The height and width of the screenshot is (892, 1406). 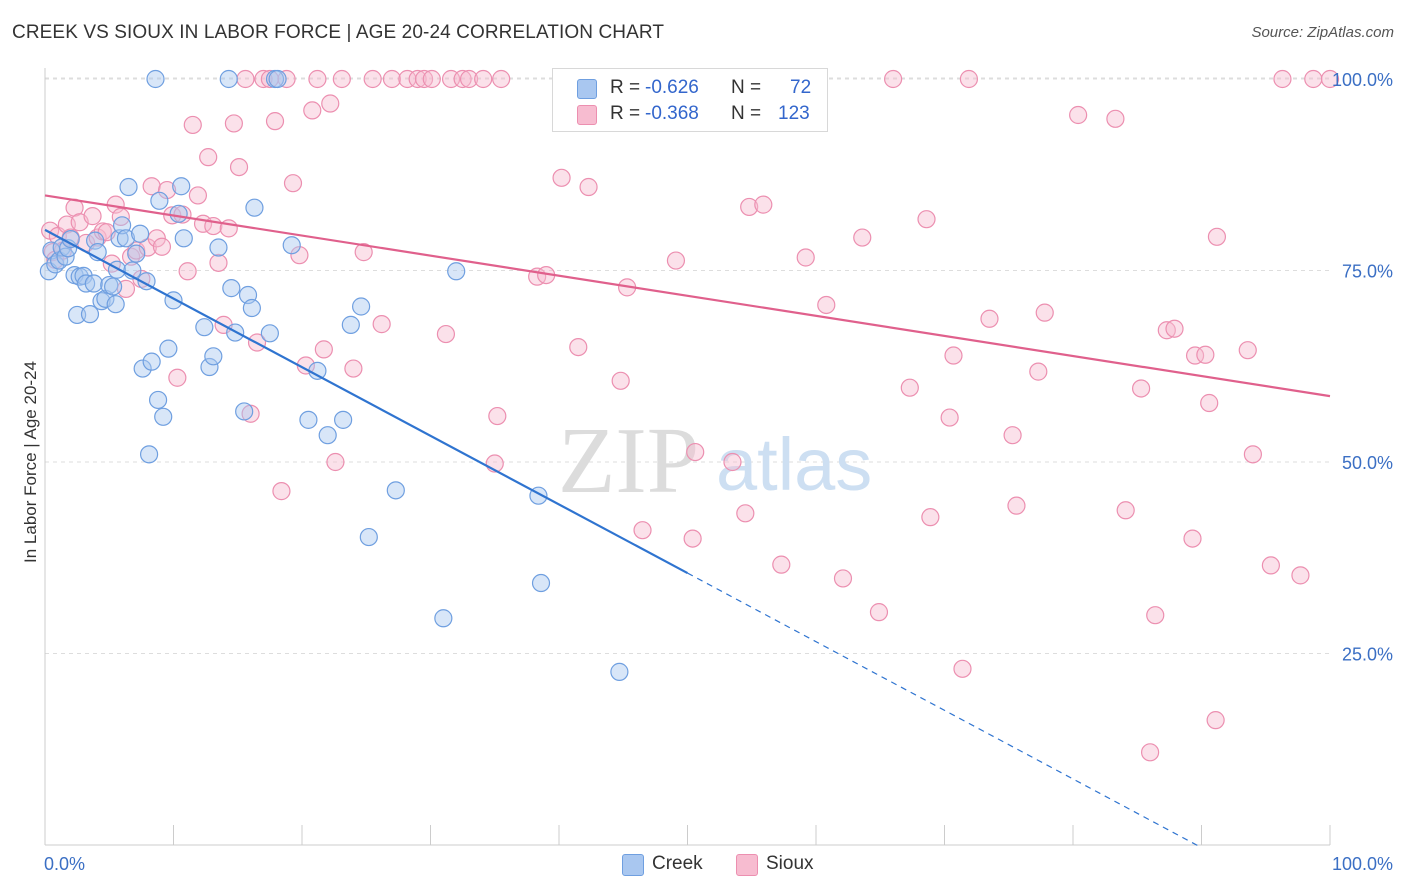 What do you see at coordinates (746, 113) in the screenshot?
I see `sioux-n-label: N =` at bounding box center [746, 113].